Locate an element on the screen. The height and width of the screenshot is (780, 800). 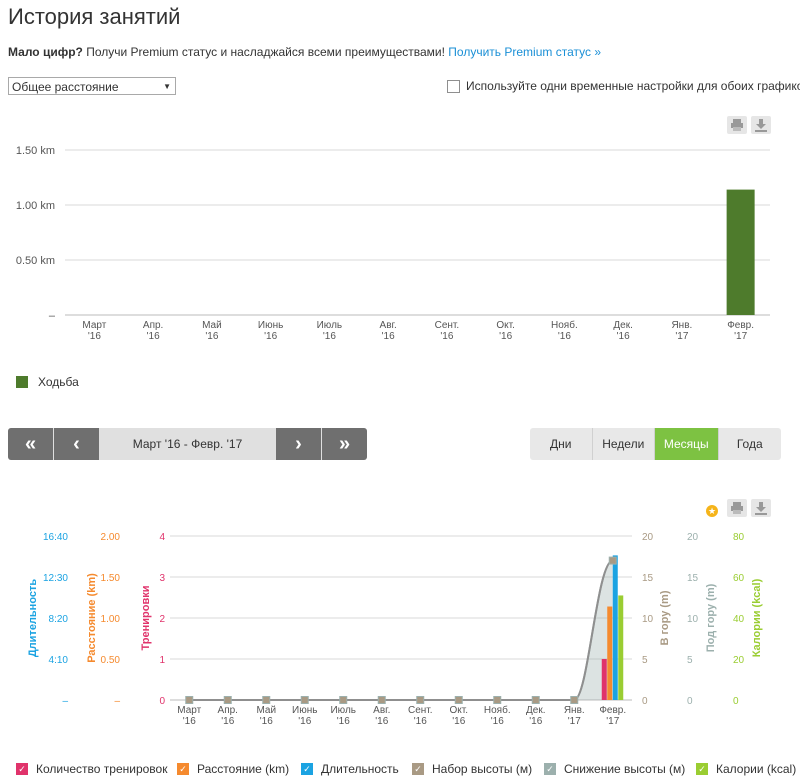
chart2-x-tick-label: Сент. is located at coordinates (420, 710).